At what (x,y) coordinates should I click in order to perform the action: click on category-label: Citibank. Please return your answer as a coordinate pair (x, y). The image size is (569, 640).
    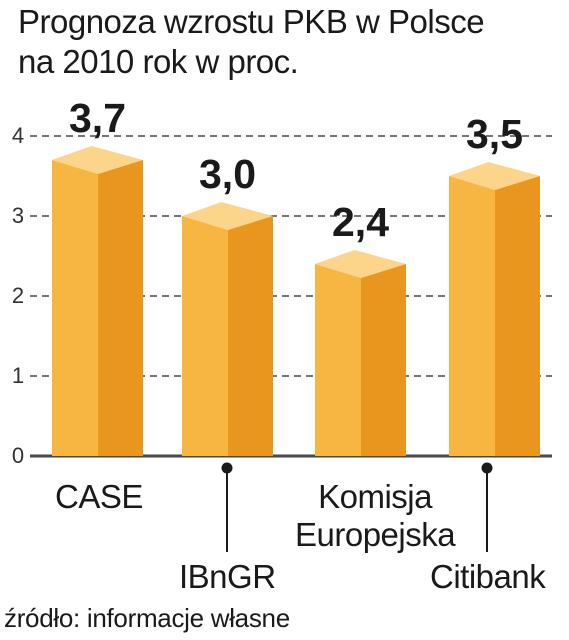
    Looking at the image, I should click on (488, 576).